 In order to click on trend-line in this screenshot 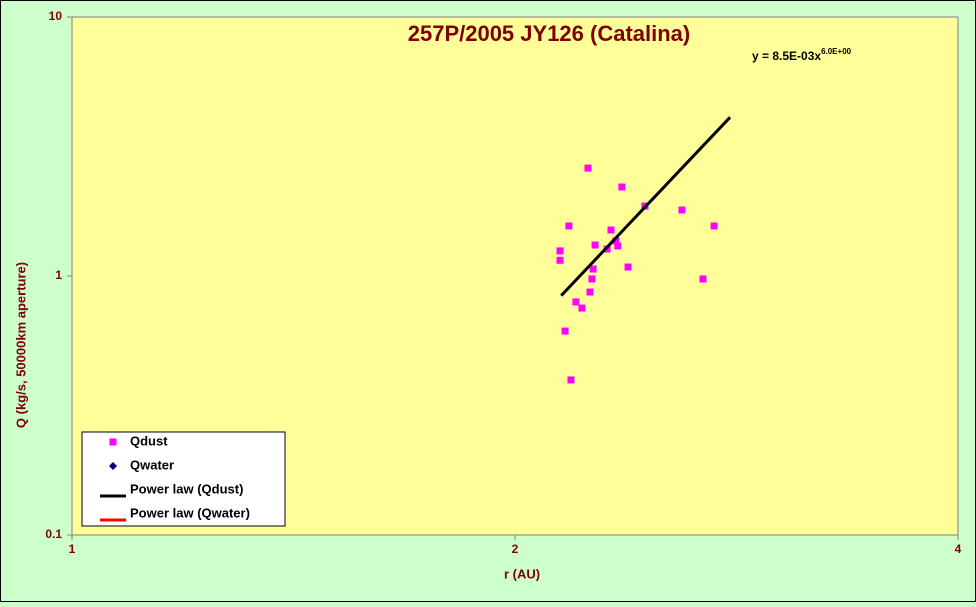, I will do `click(646, 206)`.